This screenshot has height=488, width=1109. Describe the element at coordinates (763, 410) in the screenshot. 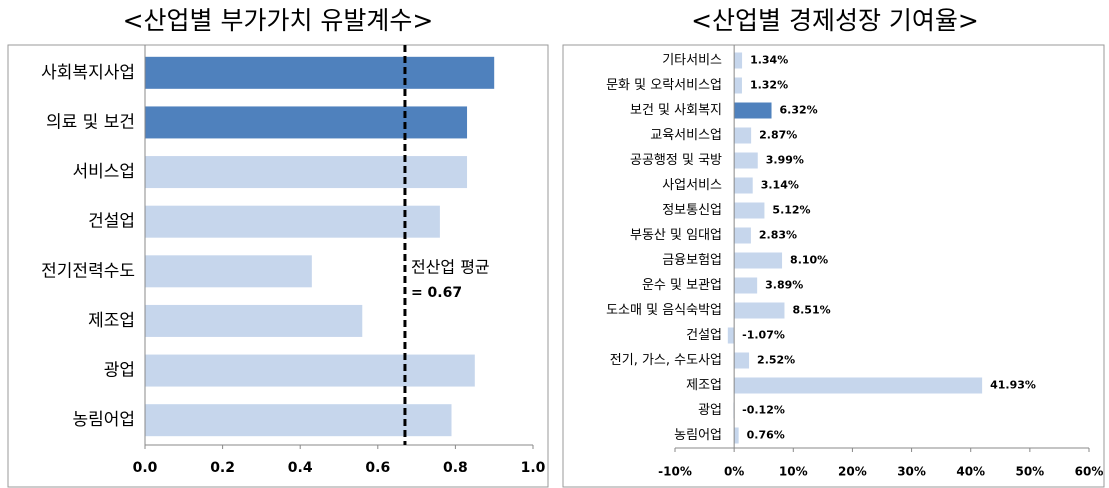

I see `data-label: -0.12%` at that location.